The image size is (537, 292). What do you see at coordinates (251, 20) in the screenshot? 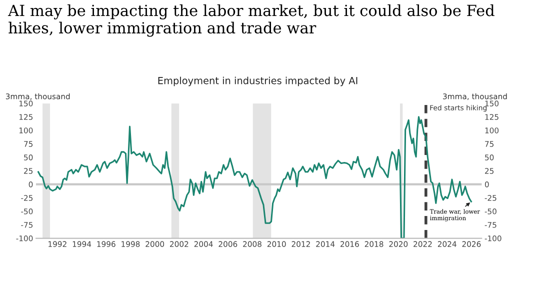
I see `chart-title: AI may be impacting the labor market, but it could also be Fed hikes, lower immigration and trade war` at bounding box center [251, 20].